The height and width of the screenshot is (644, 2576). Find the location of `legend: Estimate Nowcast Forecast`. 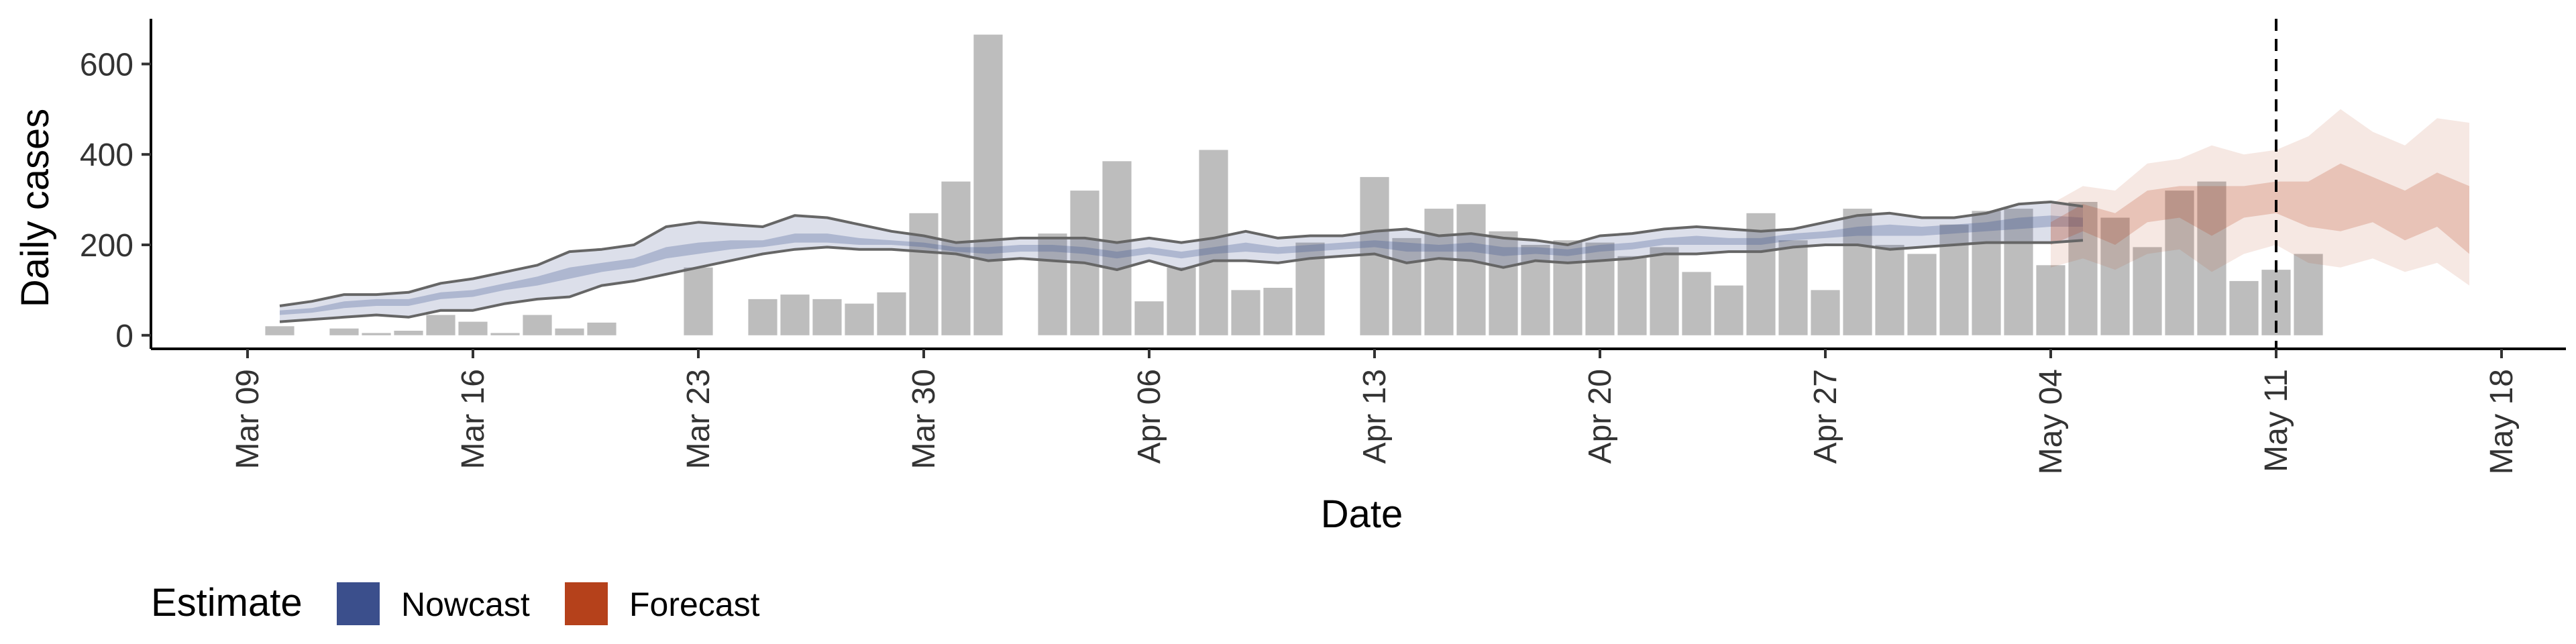

legend: Estimate Nowcast Forecast is located at coordinates (455, 603).